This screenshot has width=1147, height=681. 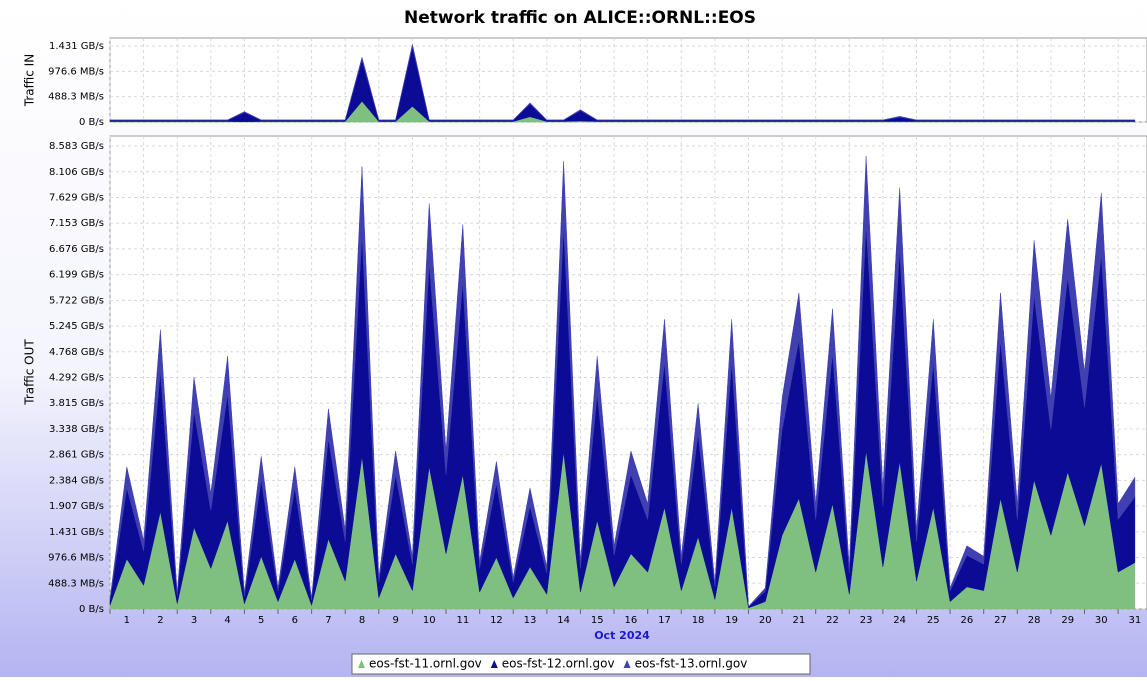 What do you see at coordinates (799, 620) in the screenshot?
I see `x-tick-label: 21` at bounding box center [799, 620].